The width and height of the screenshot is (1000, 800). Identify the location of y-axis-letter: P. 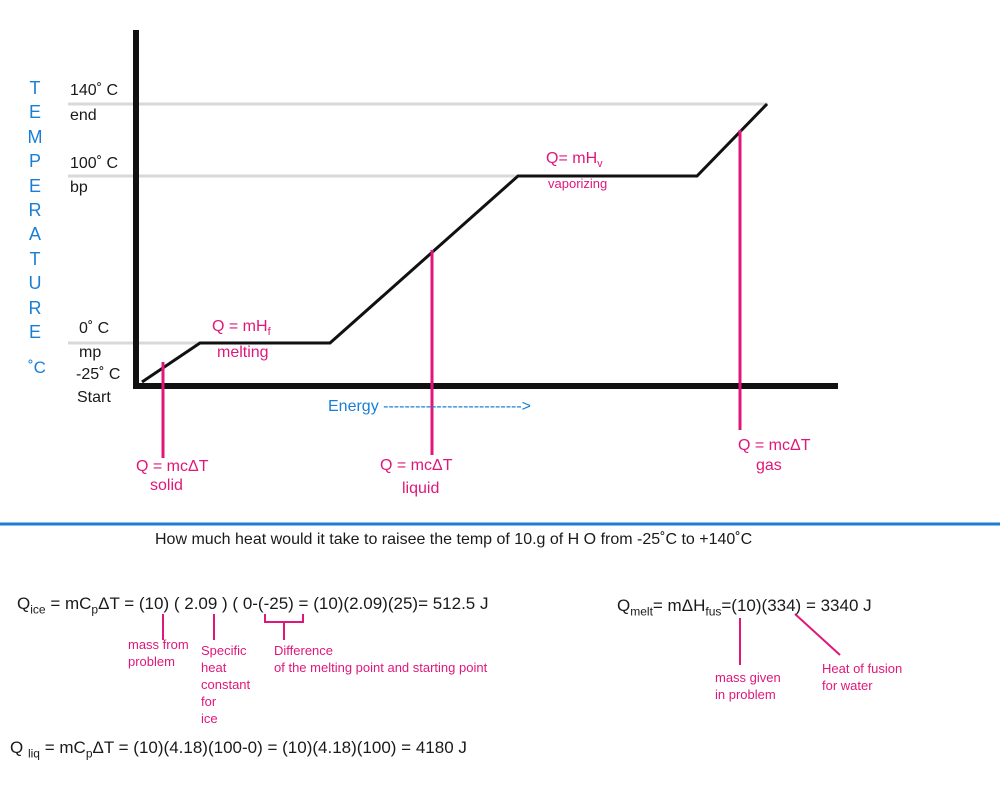
(34, 161).